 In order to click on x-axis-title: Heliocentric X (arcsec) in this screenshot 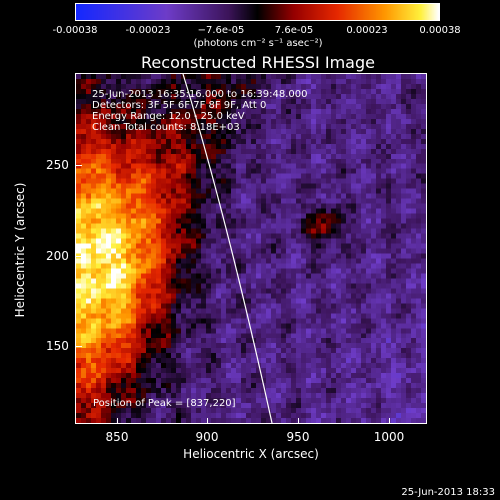, I will do `click(251, 454)`.